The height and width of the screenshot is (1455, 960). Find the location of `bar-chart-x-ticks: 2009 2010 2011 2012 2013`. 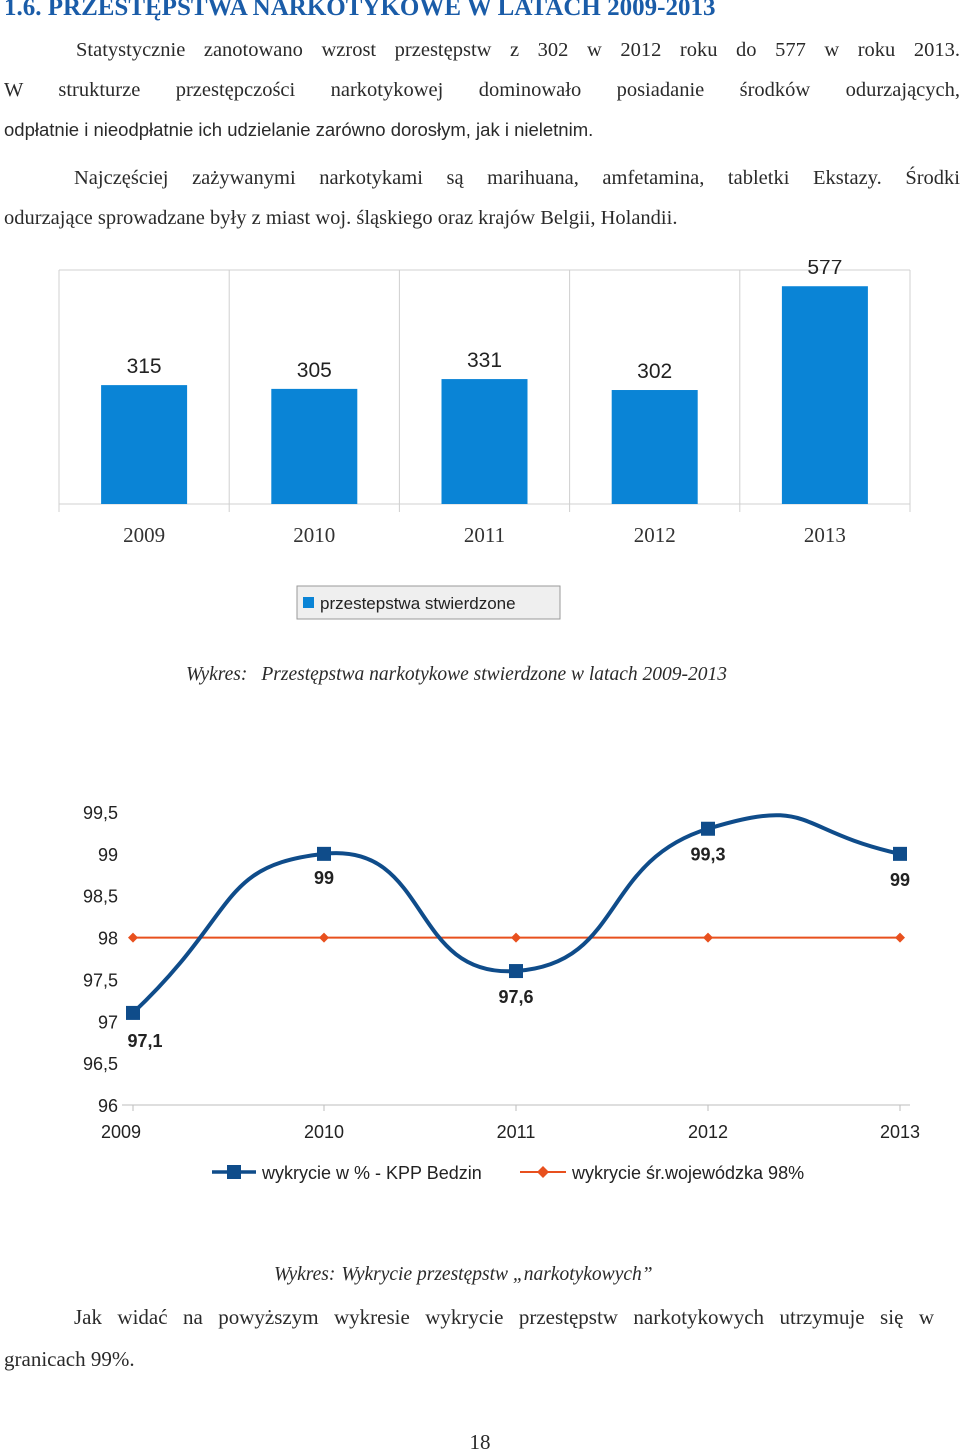

bar-chart-x-ticks: 2009 2010 2011 2012 2013 is located at coordinates (484, 535).